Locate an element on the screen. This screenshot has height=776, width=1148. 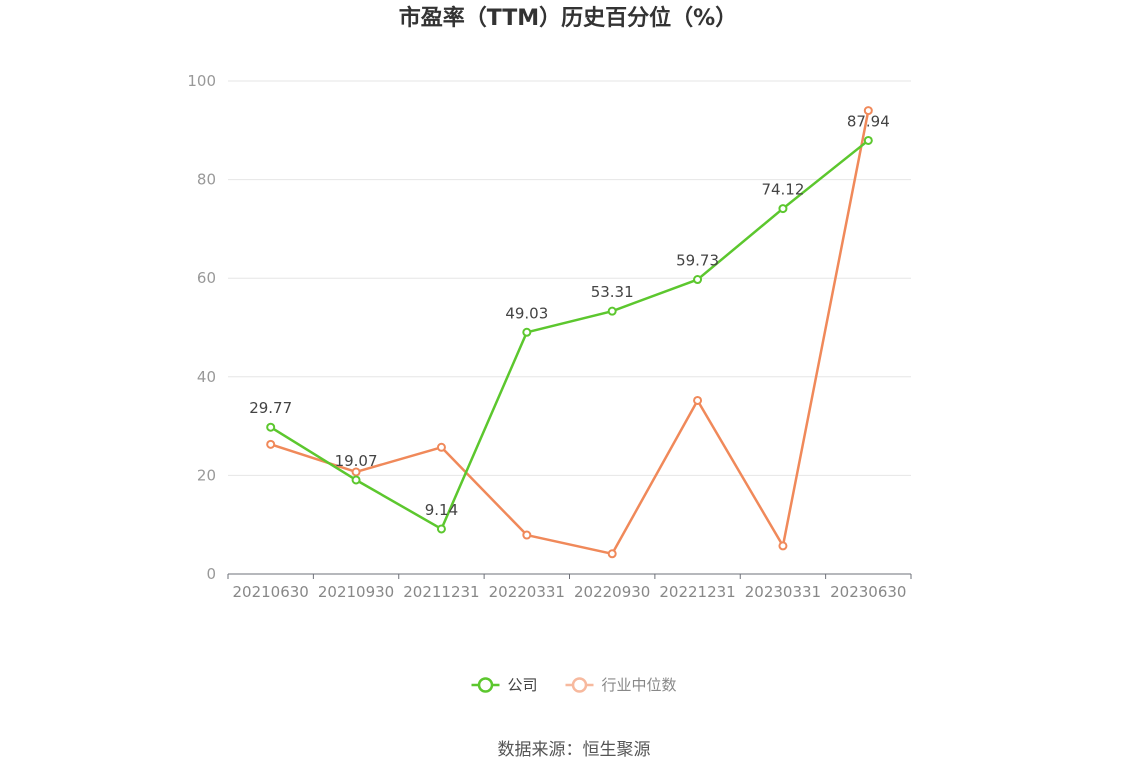
x-tick-label: 20210630 is located at coordinates (271, 592).